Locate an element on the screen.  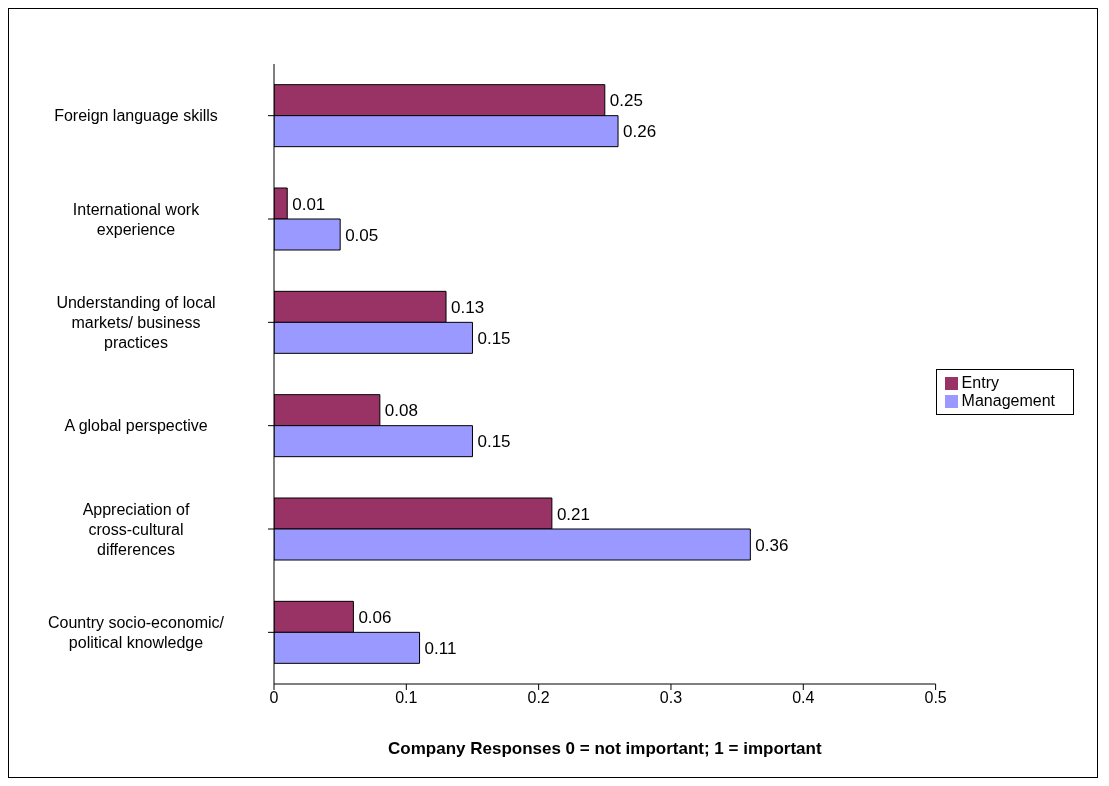
data-label: 0.25 is located at coordinates (626, 101).